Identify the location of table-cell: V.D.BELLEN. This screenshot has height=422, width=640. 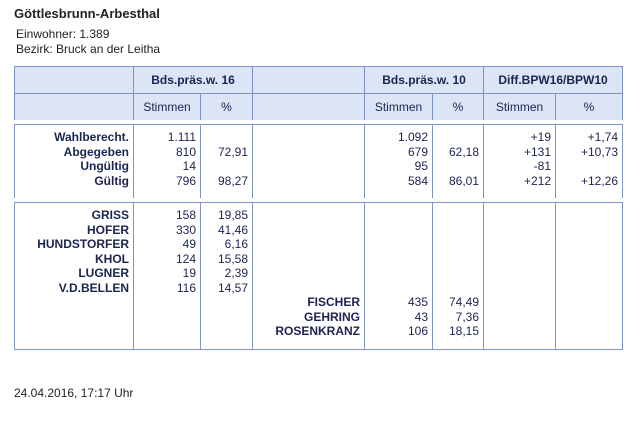
(74, 287).